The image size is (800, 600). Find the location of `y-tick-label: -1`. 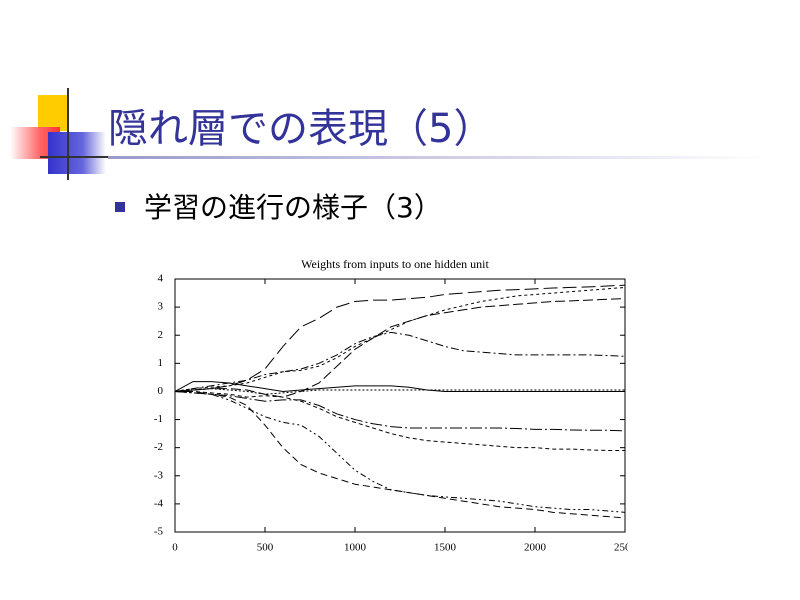

y-tick-label: -1 is located at coordinates (158, 419).